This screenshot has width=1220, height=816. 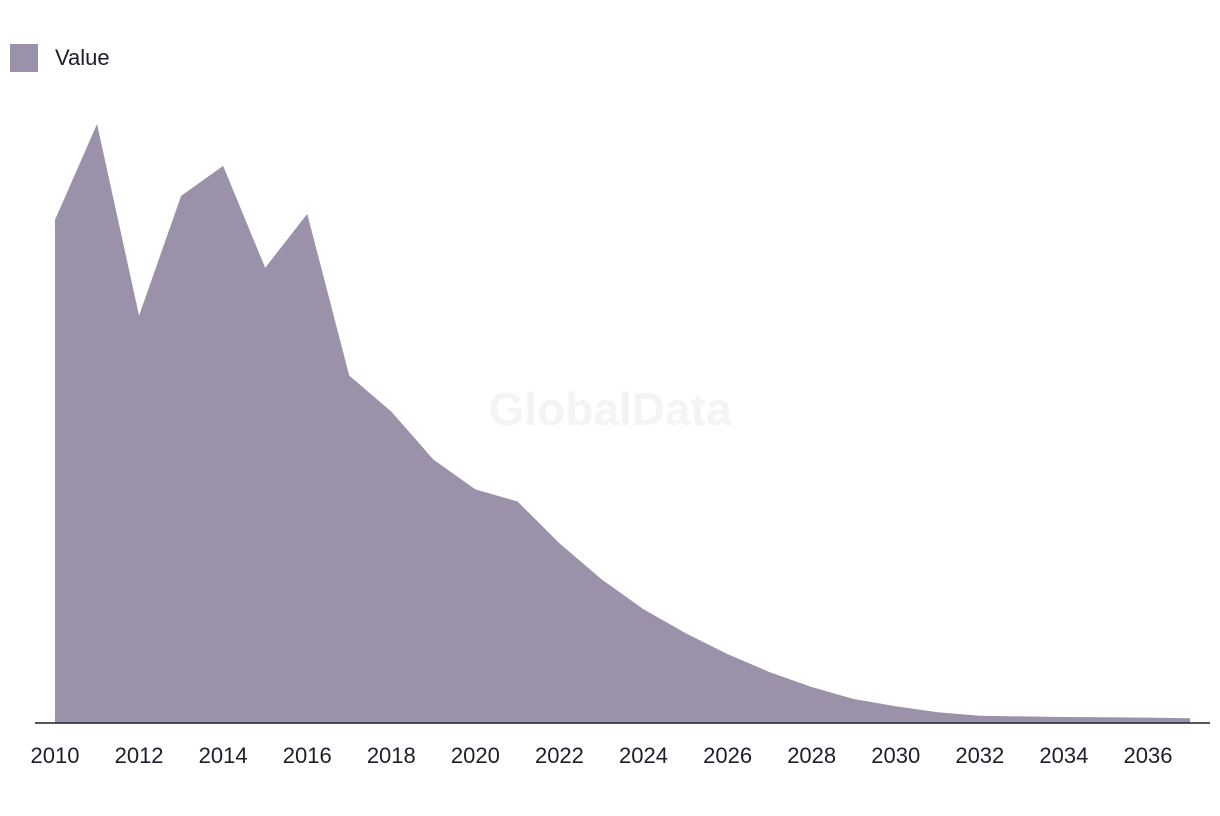 I want to click on x-tick-label: 2012, so click(x=139, y=755).